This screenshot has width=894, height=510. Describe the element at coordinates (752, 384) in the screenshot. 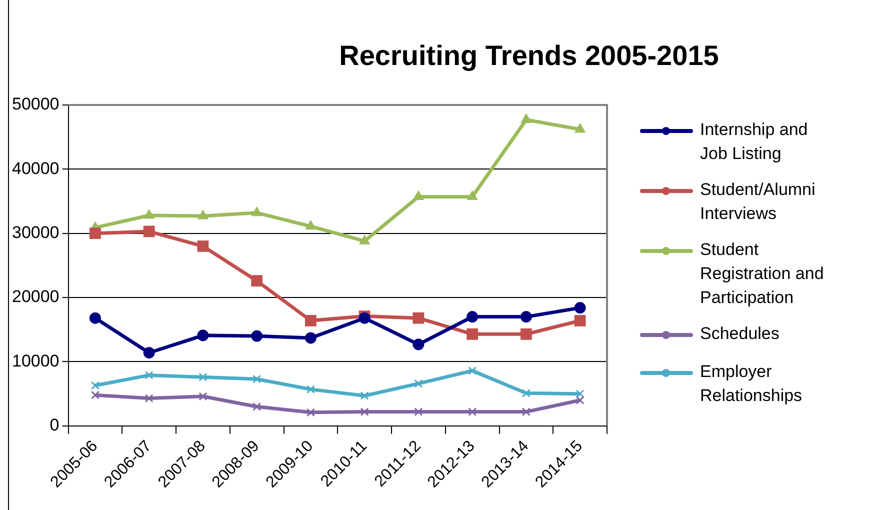

I see `legend-label: Employer Relationships` at that location.